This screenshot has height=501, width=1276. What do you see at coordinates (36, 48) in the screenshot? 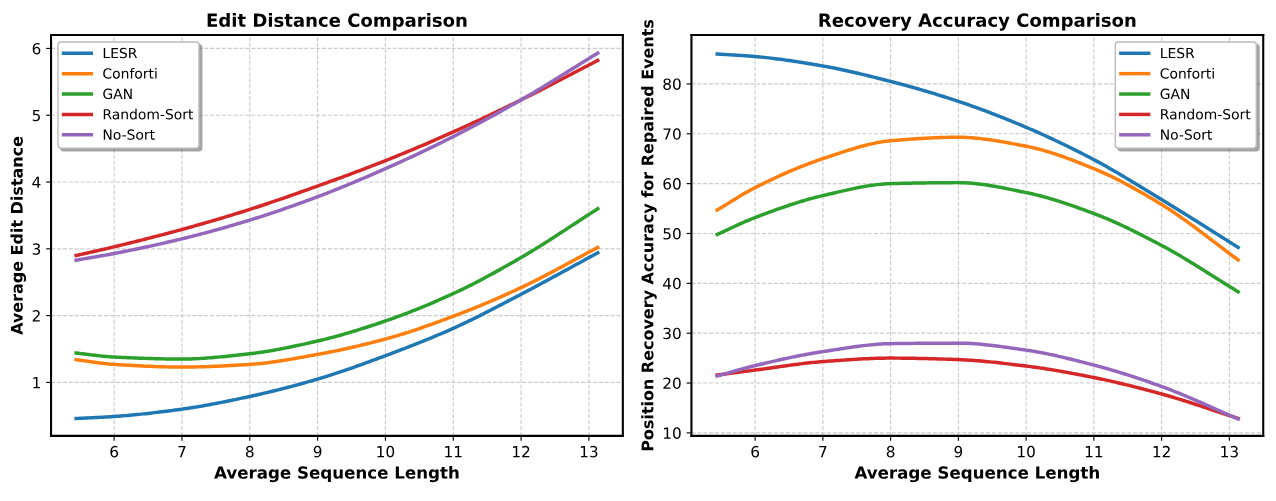
I see `y-tick-label: 6` at bounding box center [36, 48].